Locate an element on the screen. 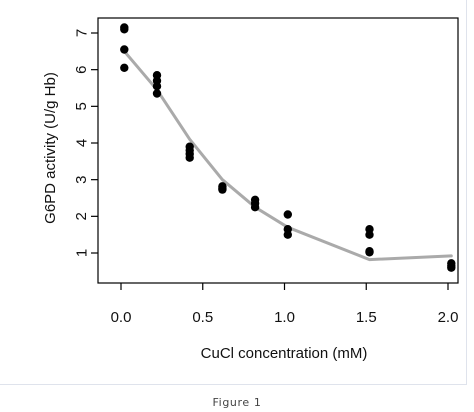 The image size is (474, 412). x-tick-label: 2.0 is located at coordinates (448, 317).